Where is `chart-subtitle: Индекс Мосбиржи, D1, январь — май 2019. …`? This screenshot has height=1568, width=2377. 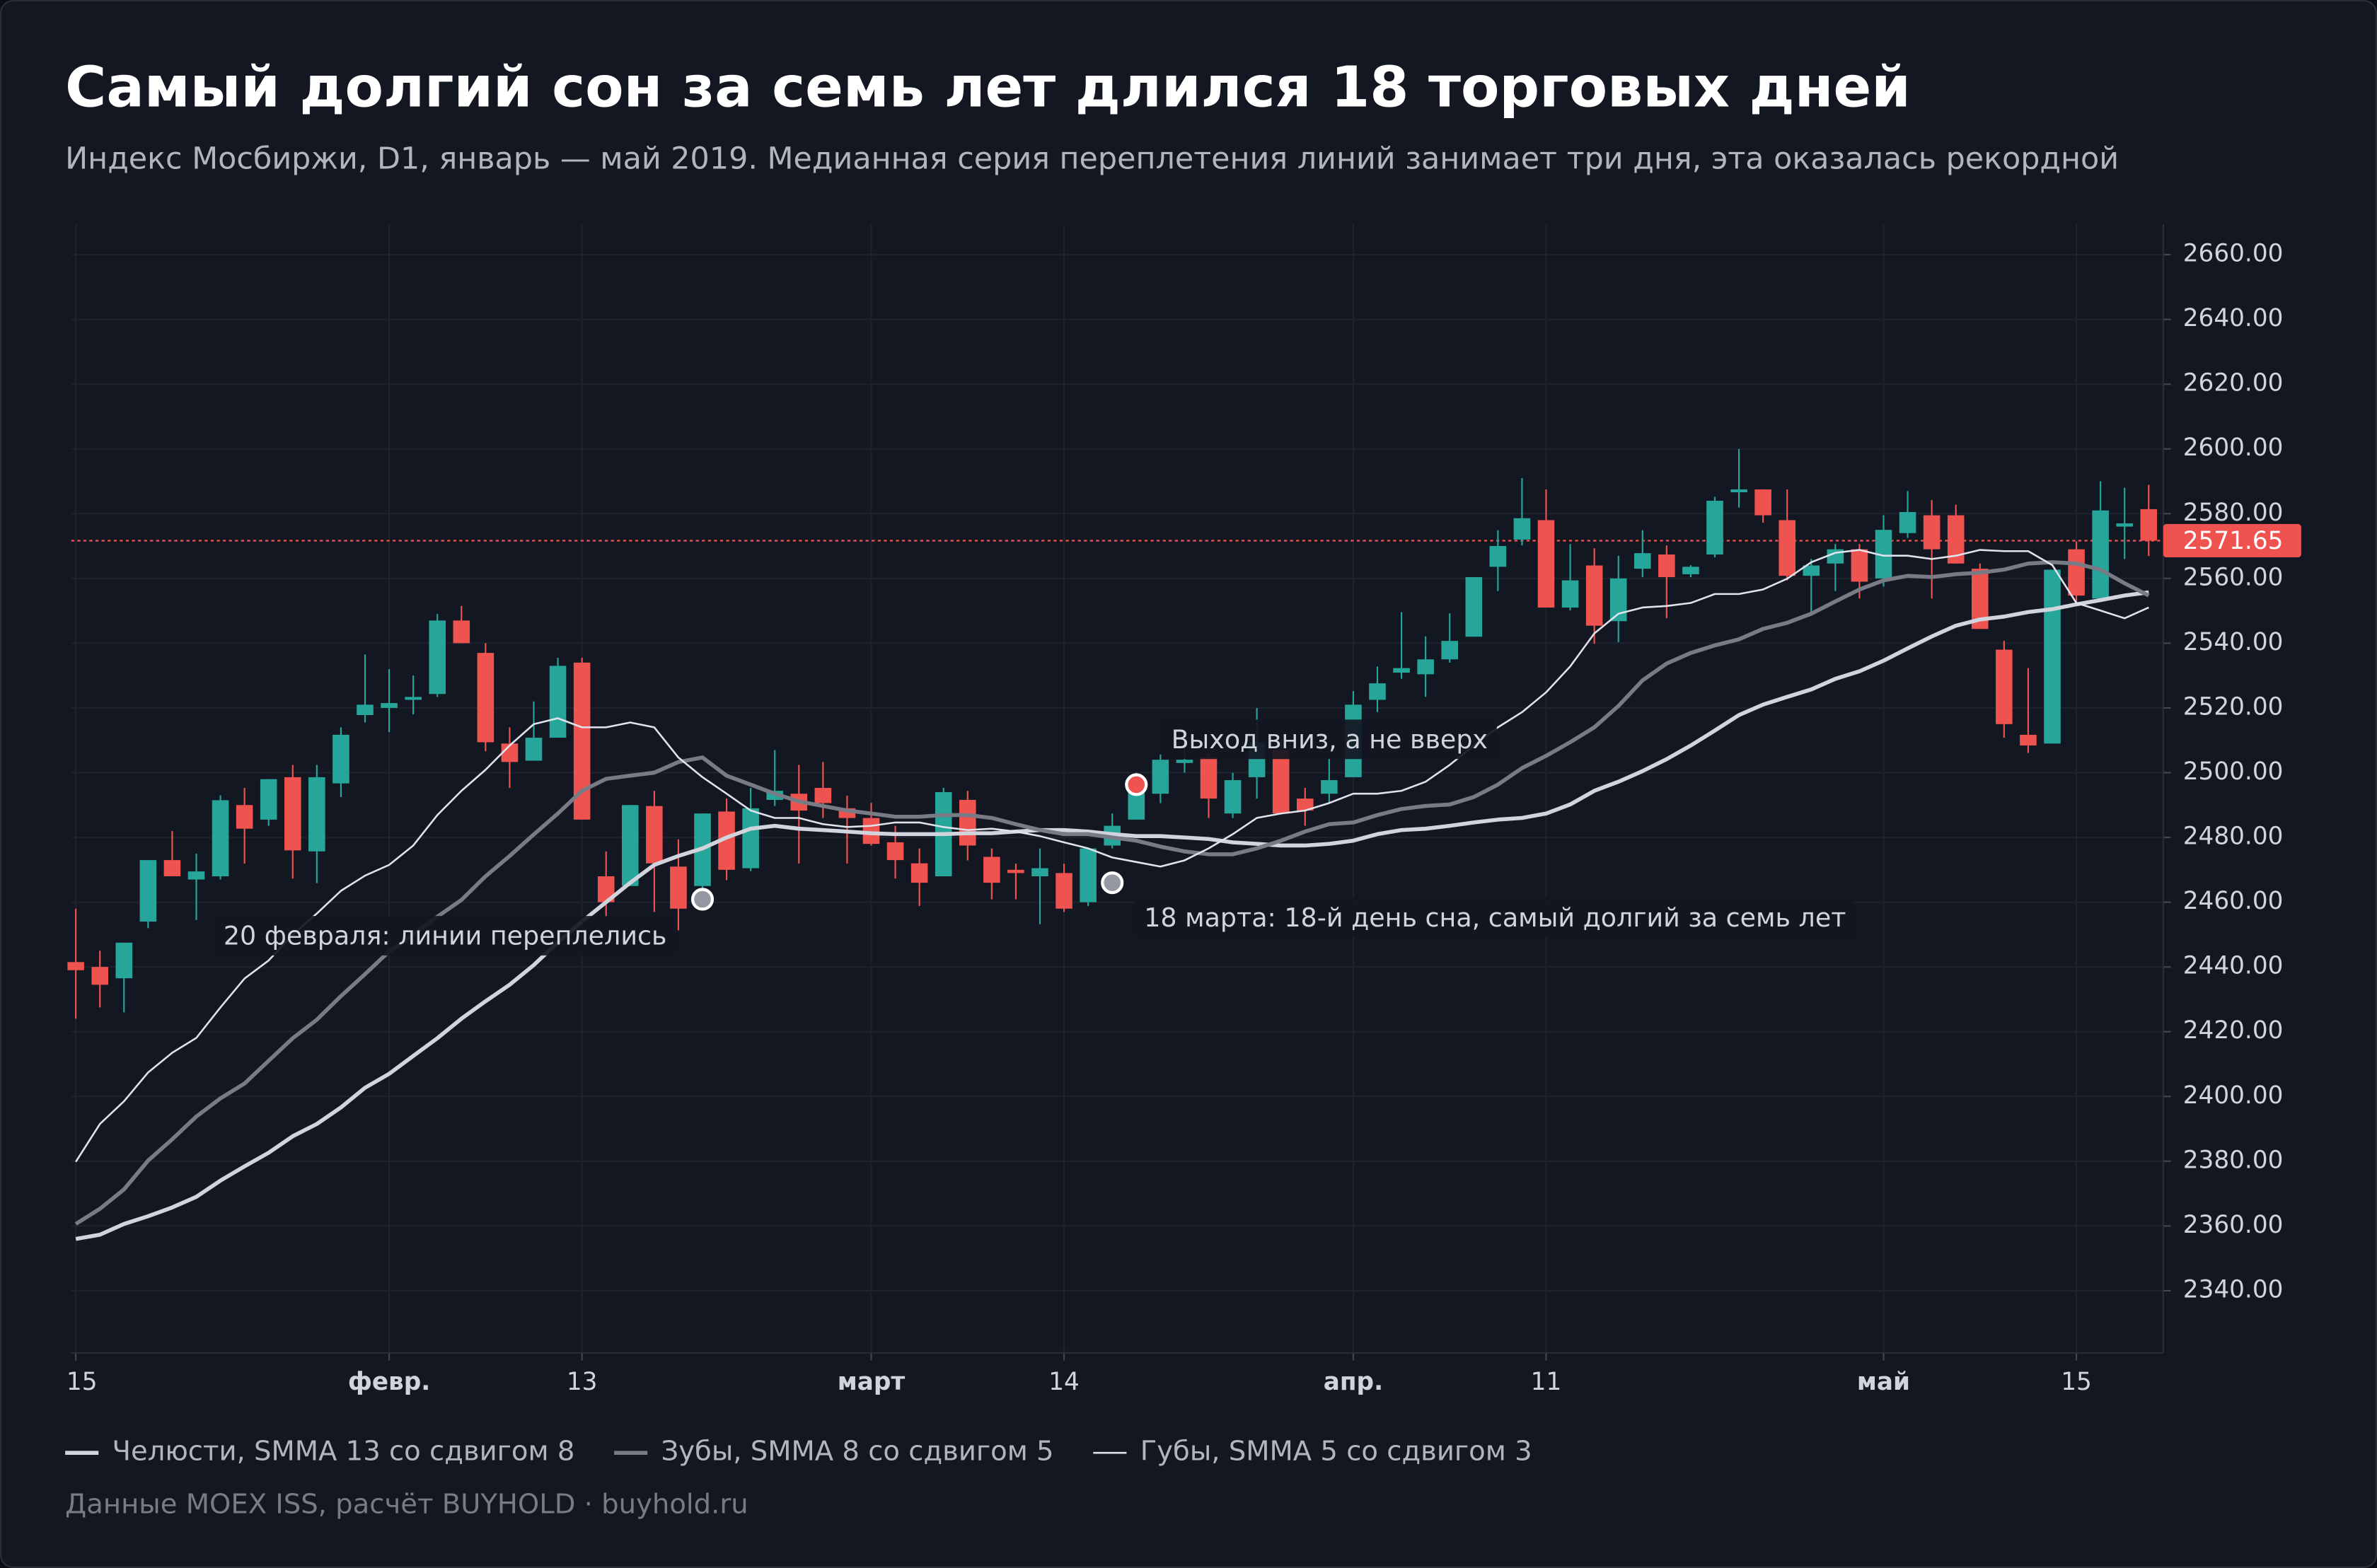 chart-subtitle: Индекс Мосбиржи, D1, январь — май 2019. … is located at coordinates (1092, 159).